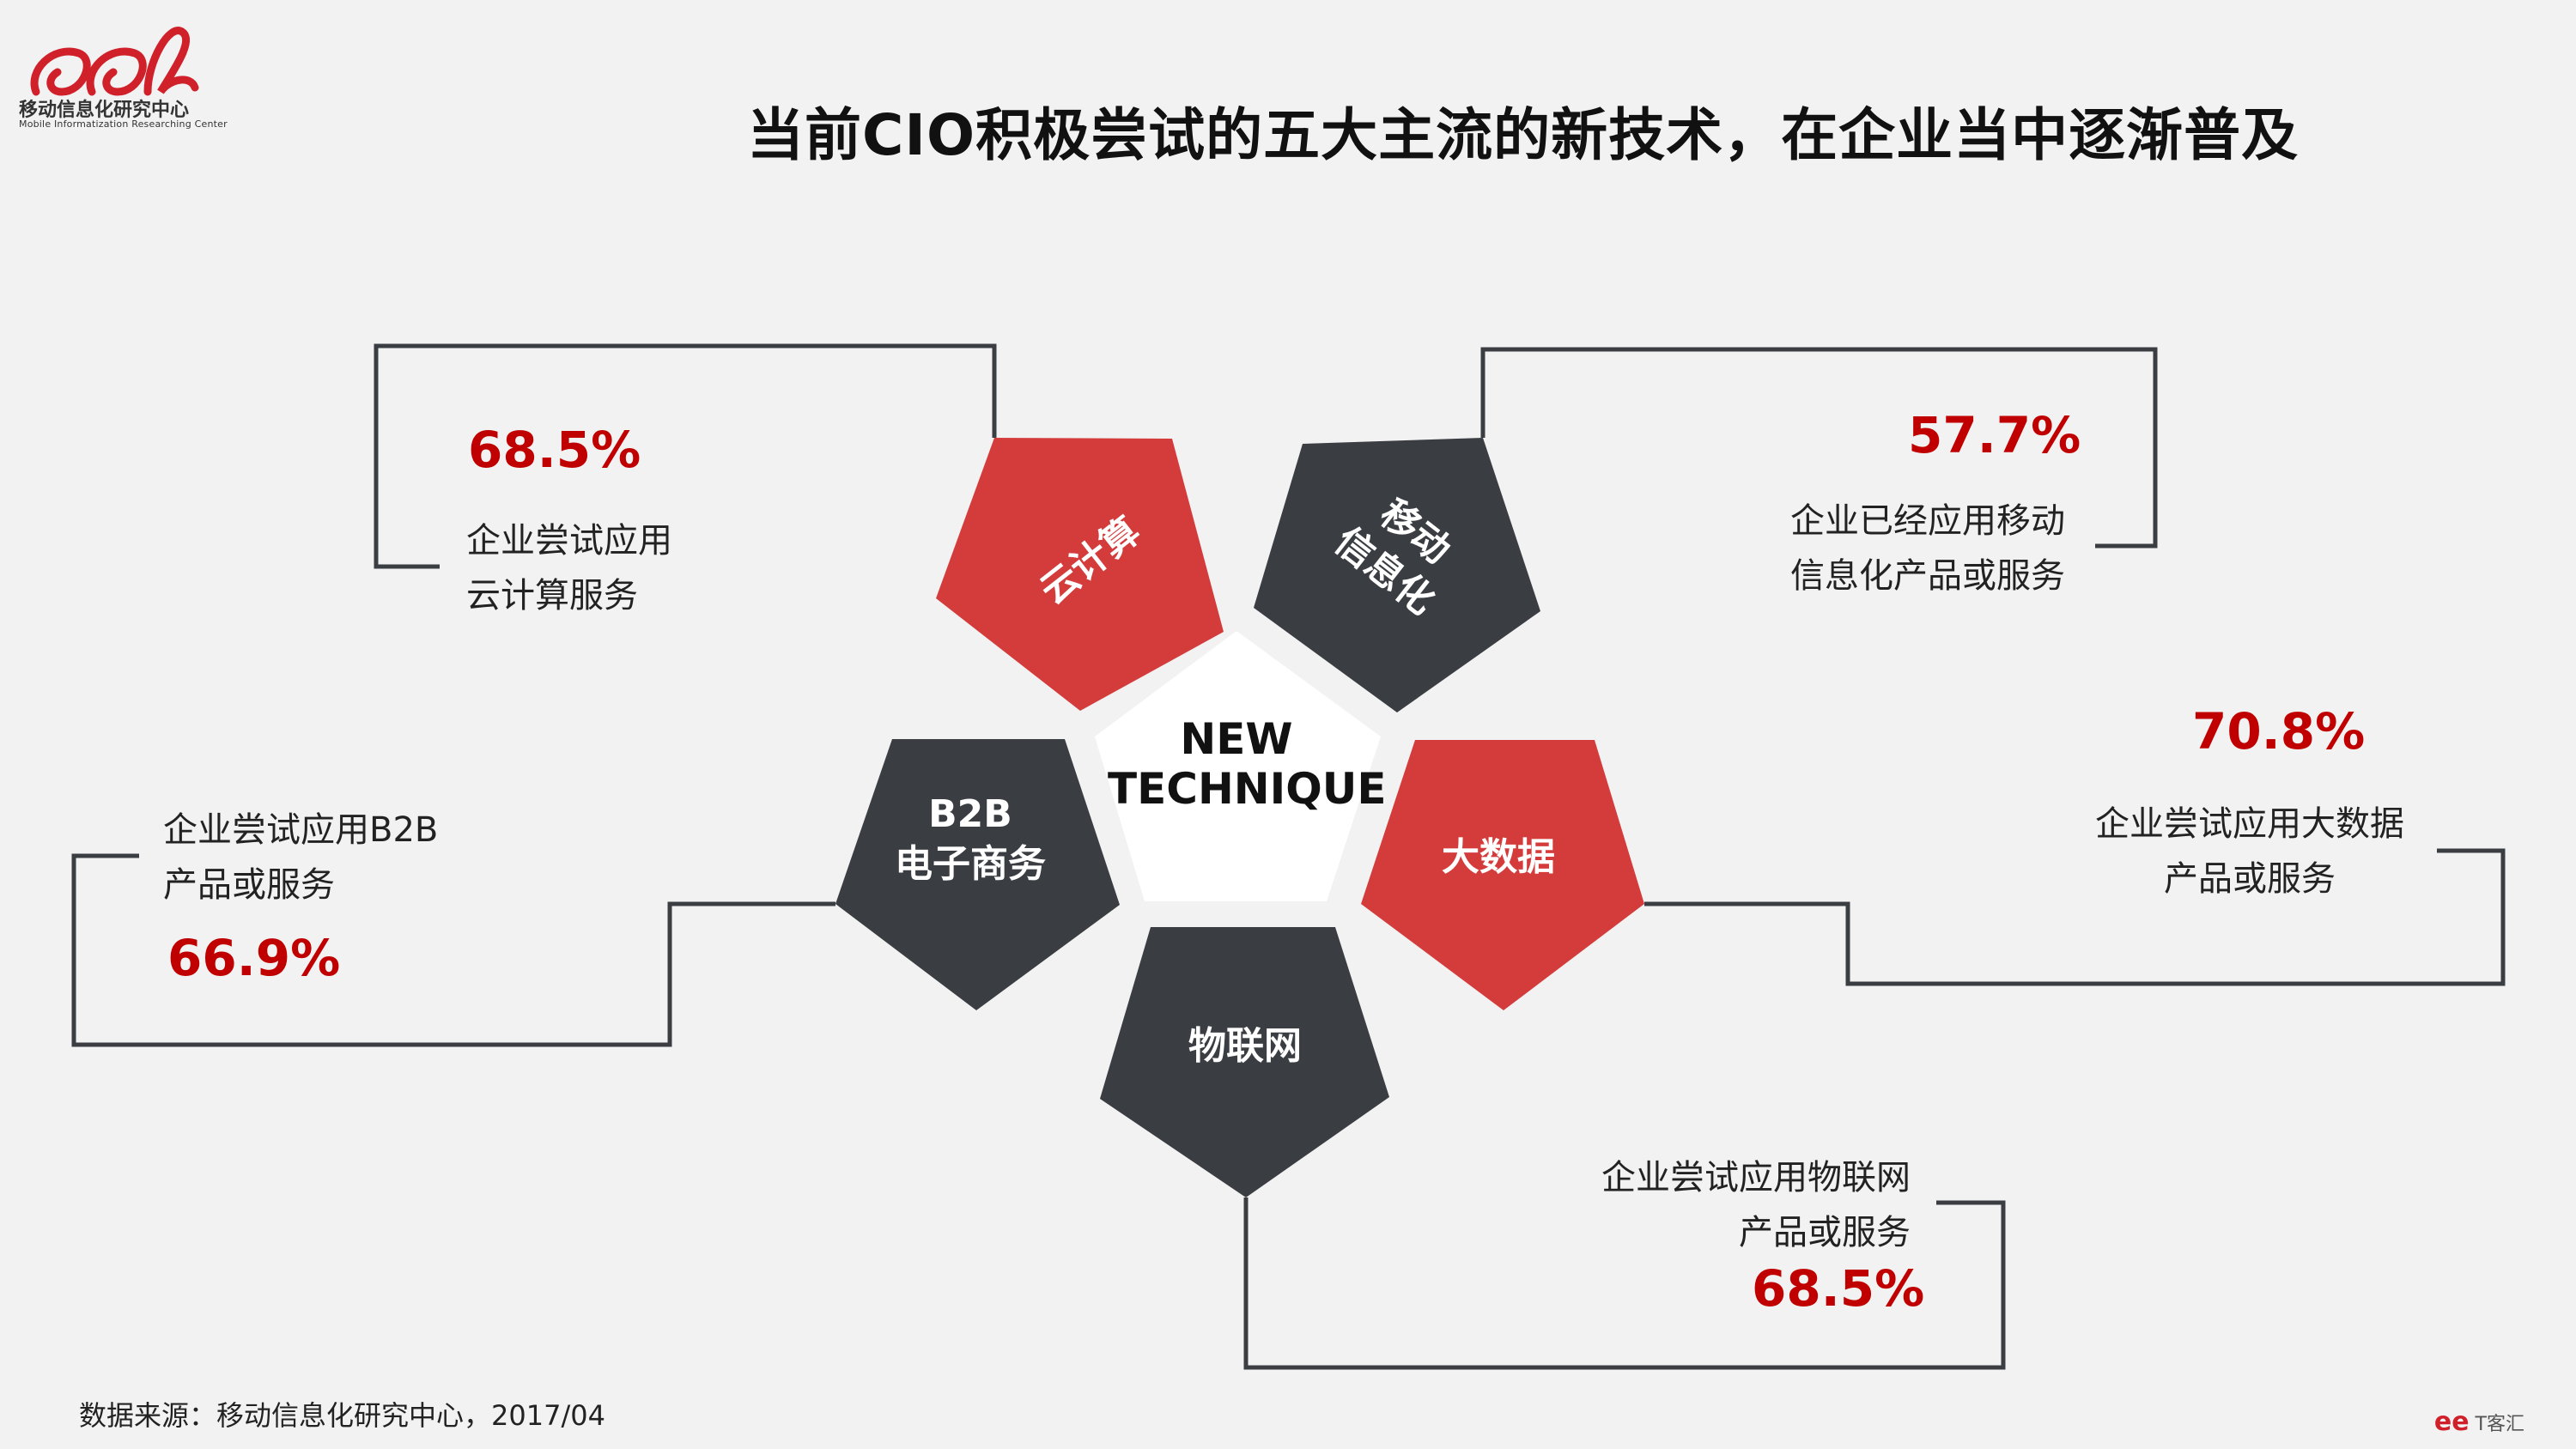 This screenshot has width=2576, height=1449. What do you see at coordinates (1724, 1205) in the screenshot?
I see `iot-description: 企业尝试应用物联网 产品或服务` at bounding box center [1724, 1205].